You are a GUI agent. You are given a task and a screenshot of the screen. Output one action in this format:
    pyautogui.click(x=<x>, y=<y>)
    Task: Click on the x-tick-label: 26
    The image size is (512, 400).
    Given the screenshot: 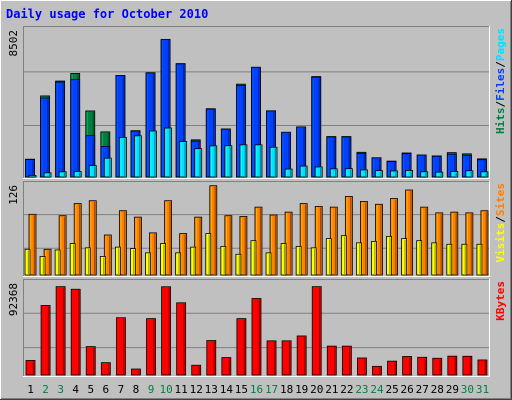 What is the action you would take?
    pyautogui.click(x=407, y=389)
    